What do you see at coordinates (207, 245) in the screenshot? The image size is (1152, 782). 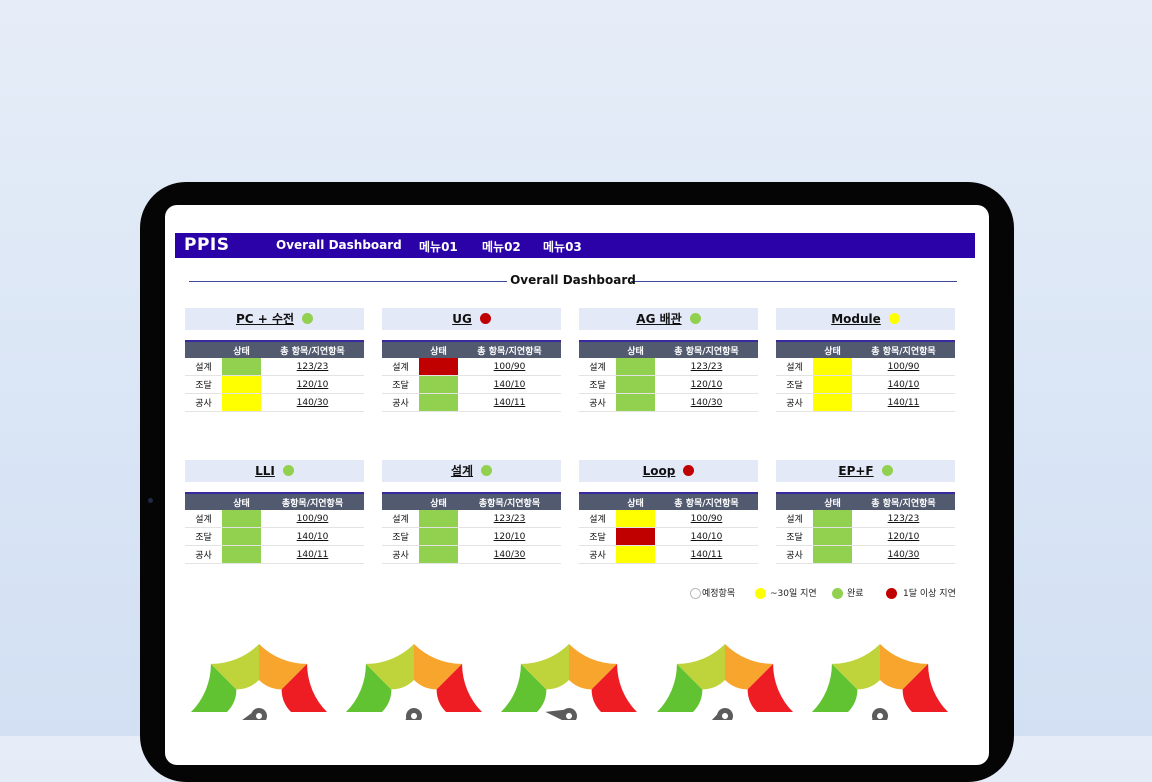 I see `brand-logo: PPIS` at bounding box center [207, 245].